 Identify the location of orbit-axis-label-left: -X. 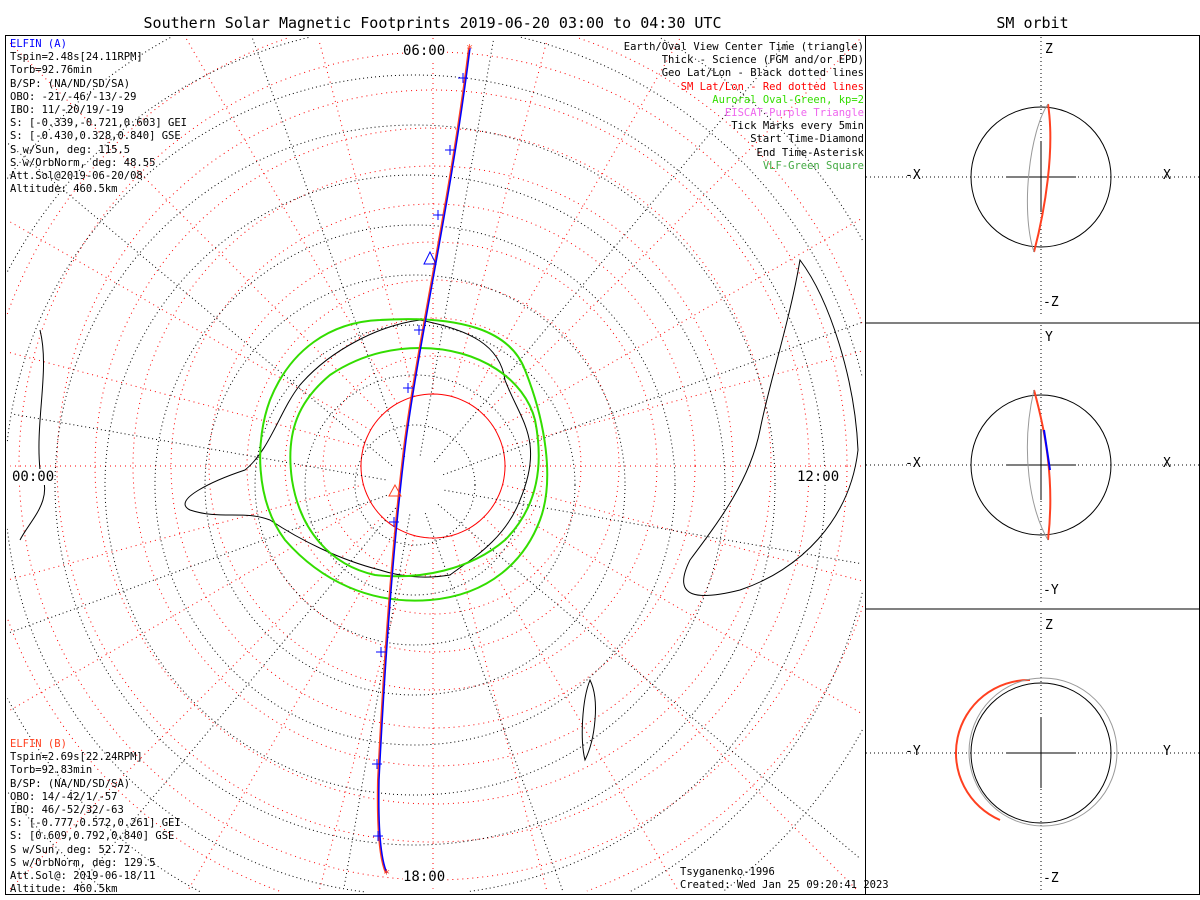
(913, 175).